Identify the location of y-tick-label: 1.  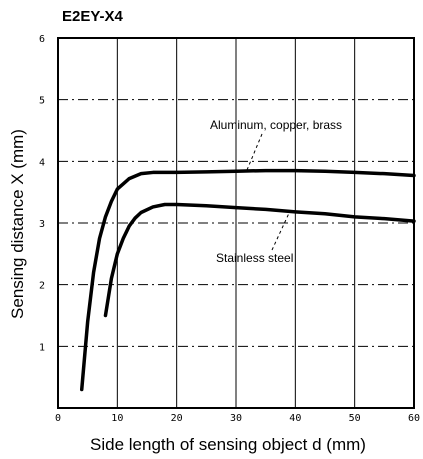
(42, 347).